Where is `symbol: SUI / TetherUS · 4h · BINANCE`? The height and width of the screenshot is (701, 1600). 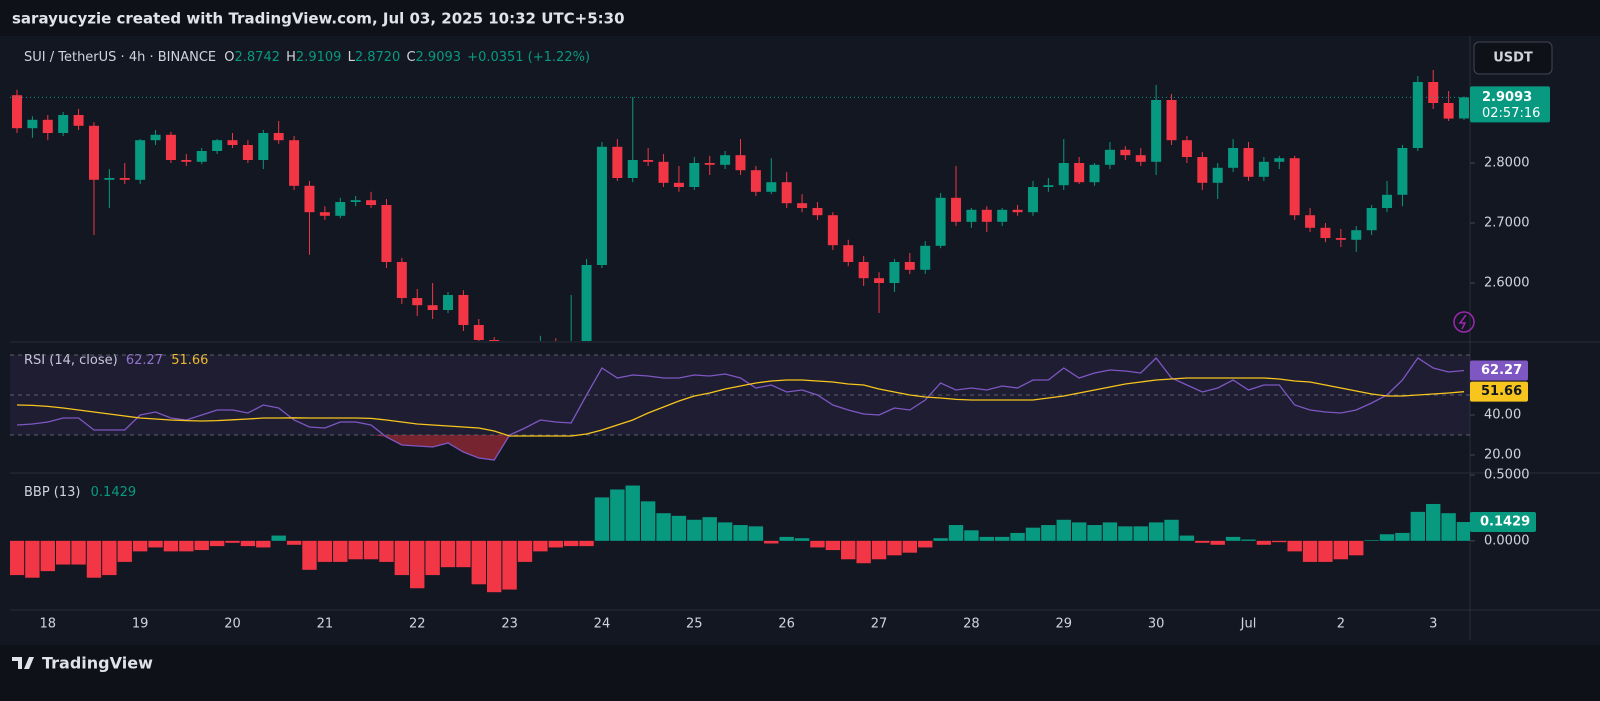
symbol: SUI / TetherUS · 4h · BINANCE is located at coordinates (120, 57).